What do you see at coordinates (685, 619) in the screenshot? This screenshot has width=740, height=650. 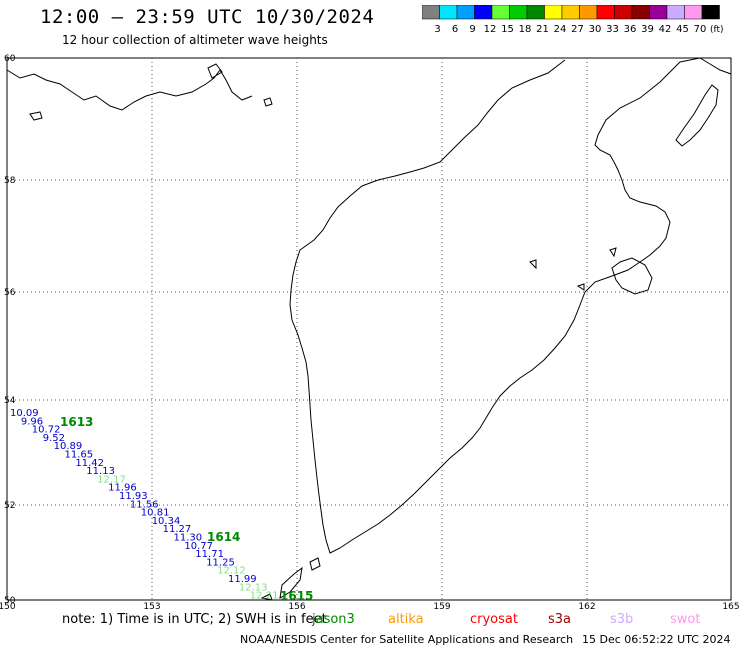 I see `satellite-label-swot: swot` at bounding box center [685, 619].